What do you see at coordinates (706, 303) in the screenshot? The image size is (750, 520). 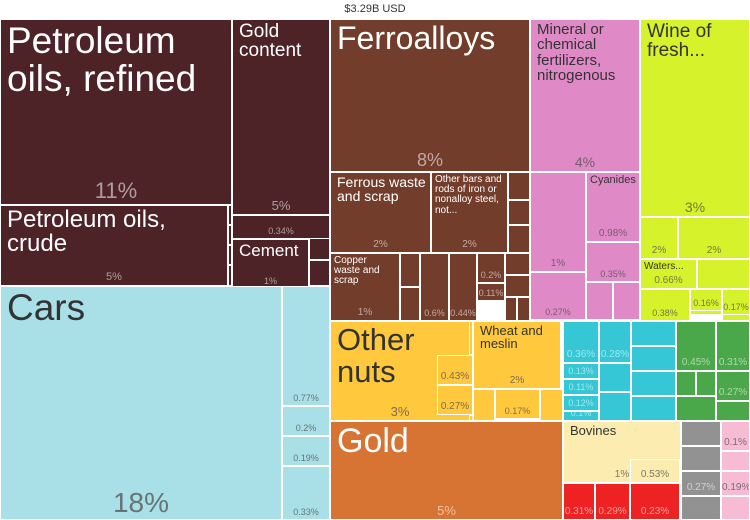 I see `tile-share: 0.16%` at bounding box center [706, 303].